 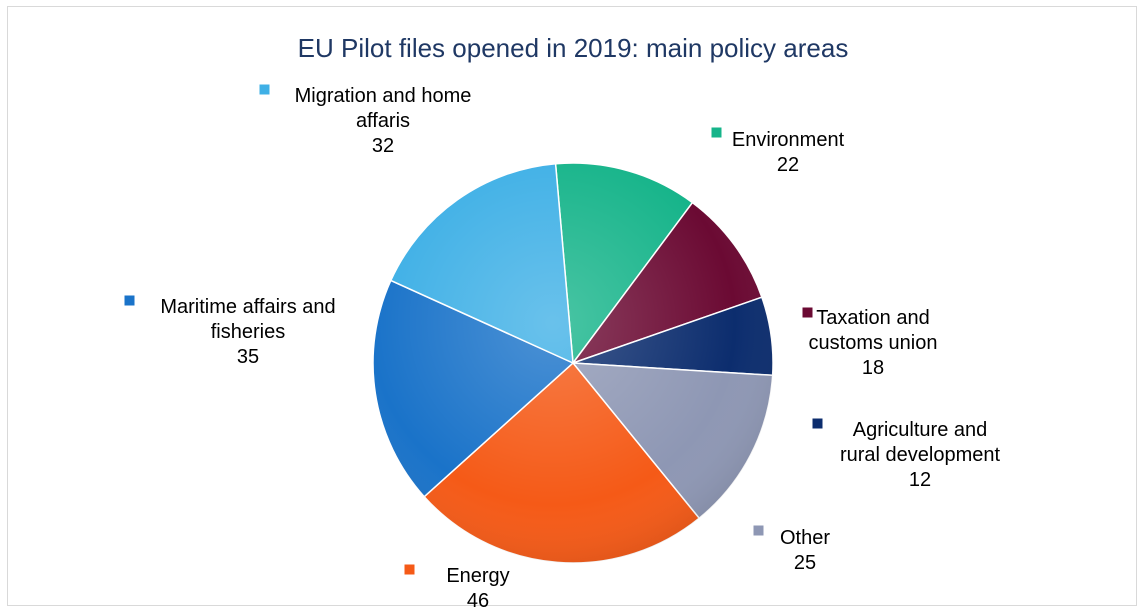 I want to click on data-label-value: 22, so click(x=788, y=165).